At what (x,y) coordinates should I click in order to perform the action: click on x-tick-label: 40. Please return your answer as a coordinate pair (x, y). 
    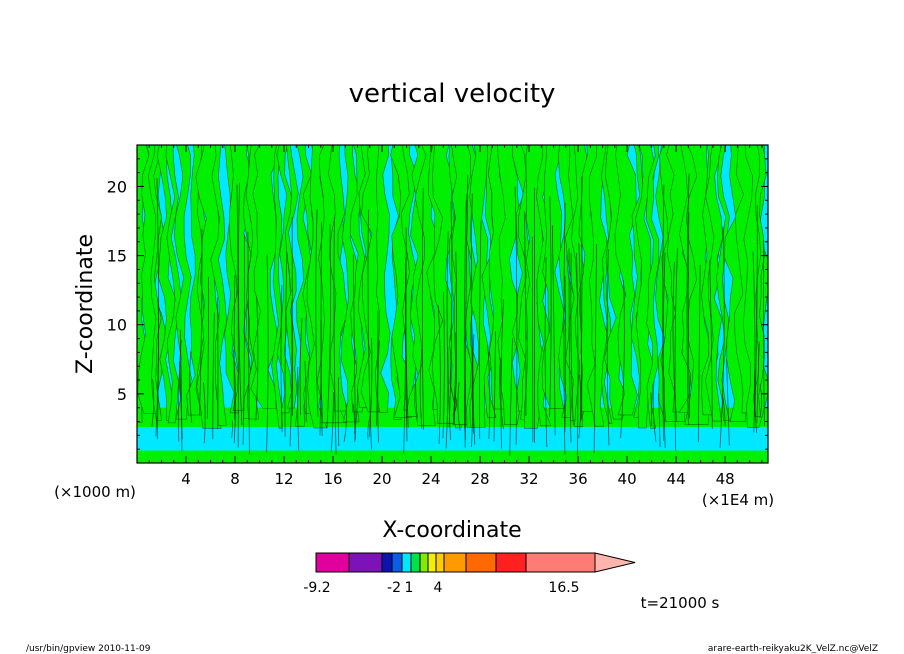
    Looking at the image, I should click on (627, 479).